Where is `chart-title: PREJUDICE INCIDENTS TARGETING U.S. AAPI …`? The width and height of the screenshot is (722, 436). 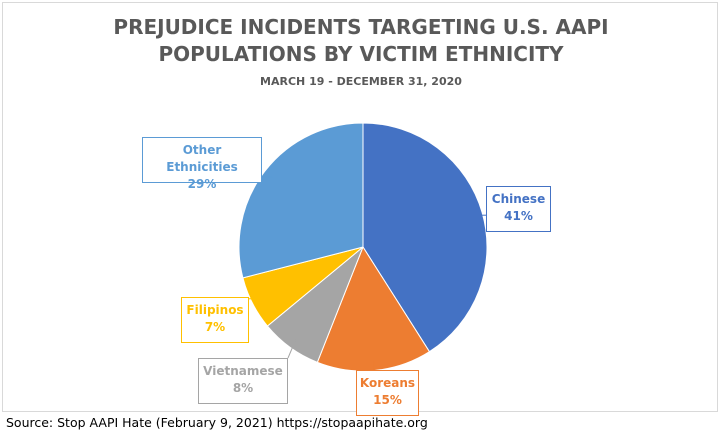
chart-title: PREJUDICE INCIDENTS TARGETING U.S. AAPI … is located at coordinates (361, 41).